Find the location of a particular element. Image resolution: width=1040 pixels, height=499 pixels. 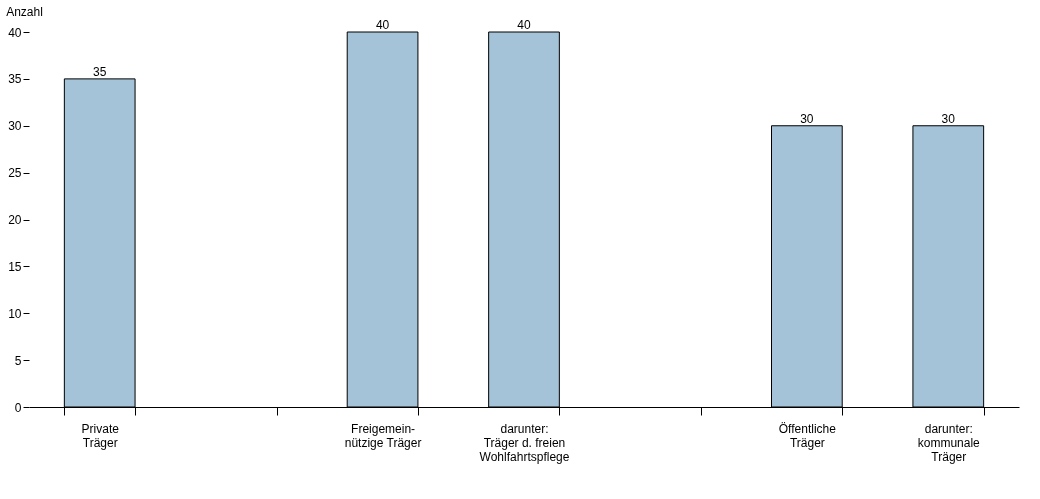

y-tick-label: 10 is located at coordinates (15, 313).